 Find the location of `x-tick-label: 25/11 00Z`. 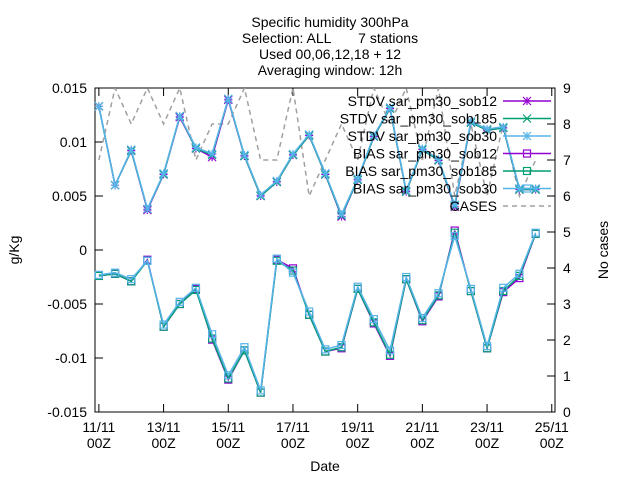

x-tick-label: 25/11 00Z is located at coordinates (552, 435).